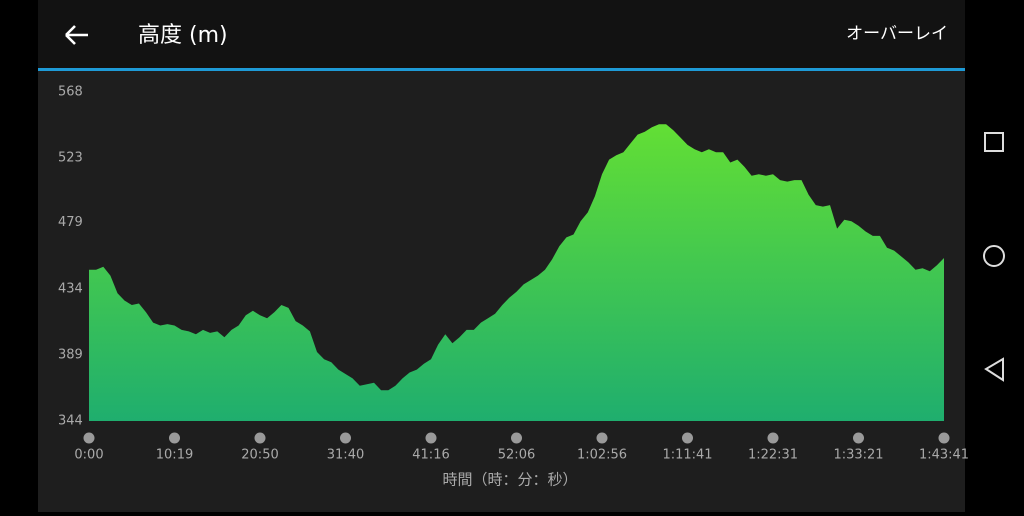 The height and width of the screenshot is (516, 1024). I want to click on x-tick-label: 1:11:41, so click(687, 455).